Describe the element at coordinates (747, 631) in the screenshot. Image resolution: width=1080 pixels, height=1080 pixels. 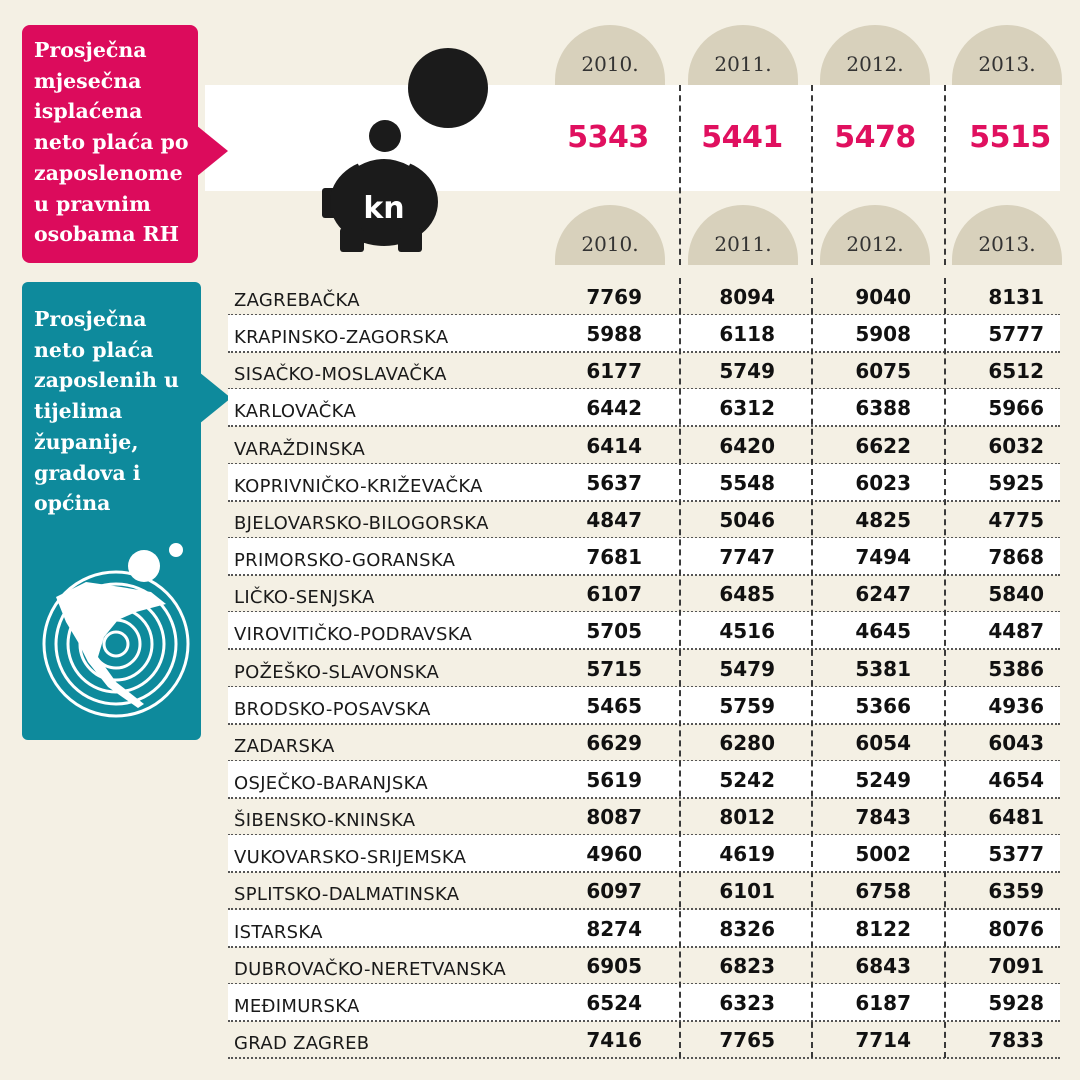
I see `salary-value: 4516` at that location.